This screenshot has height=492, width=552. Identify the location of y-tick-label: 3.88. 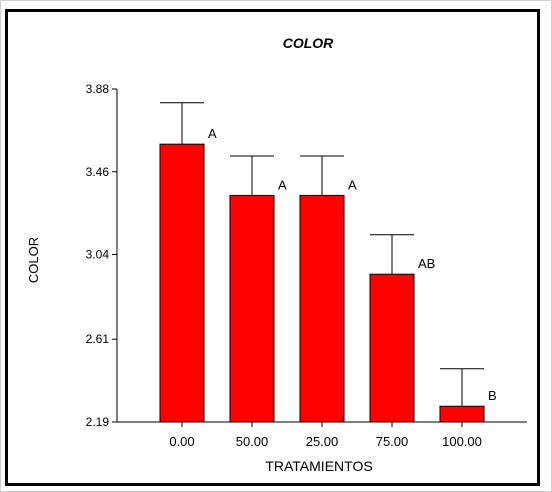
(98, 89).